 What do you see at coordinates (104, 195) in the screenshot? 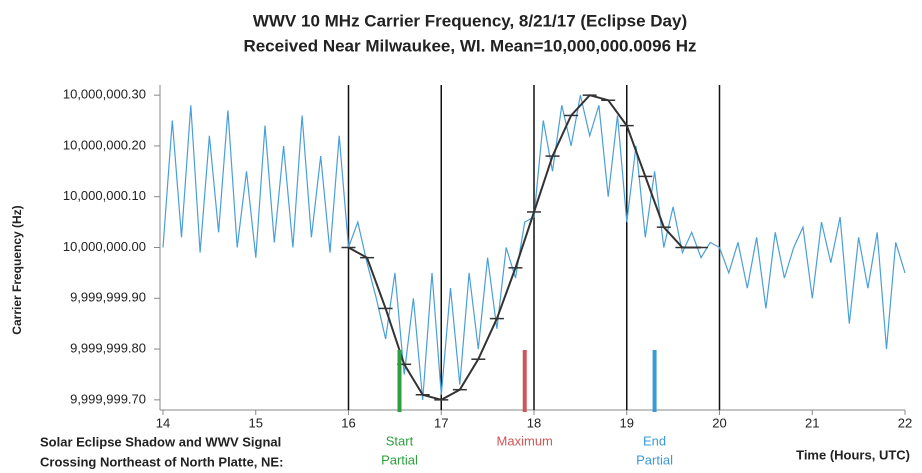
I see `y-tick-label: 10,000,000.10` at bounding box center [104, 195].